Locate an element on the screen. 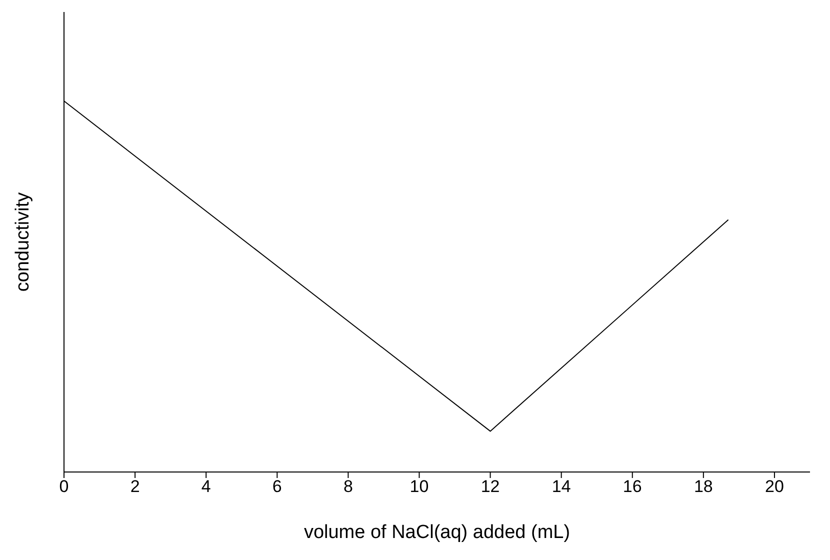 This screenshot has width=830, height=560. x-tick-label: 2 is located at coordinates (135, 486).